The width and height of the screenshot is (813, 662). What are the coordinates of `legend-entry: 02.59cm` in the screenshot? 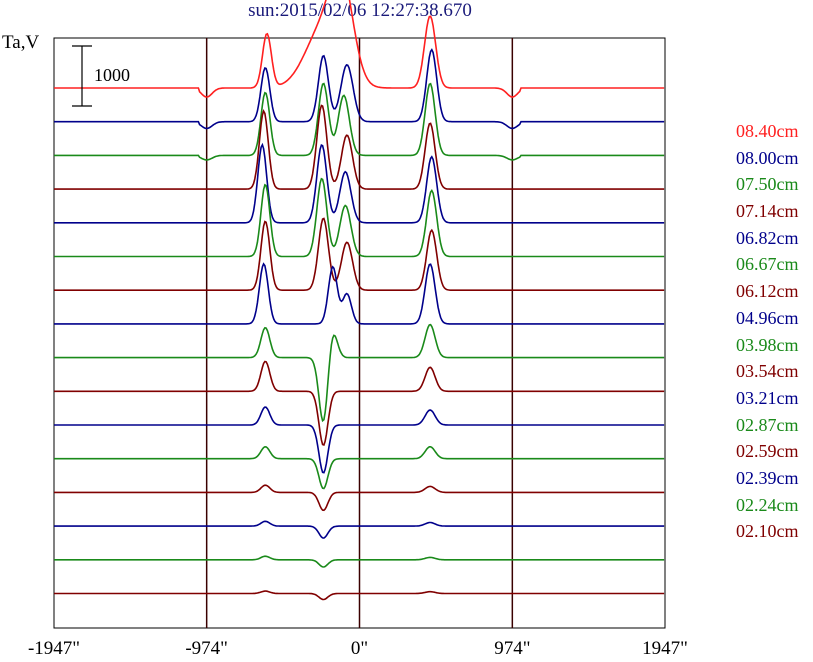 It's located at (767, 451).